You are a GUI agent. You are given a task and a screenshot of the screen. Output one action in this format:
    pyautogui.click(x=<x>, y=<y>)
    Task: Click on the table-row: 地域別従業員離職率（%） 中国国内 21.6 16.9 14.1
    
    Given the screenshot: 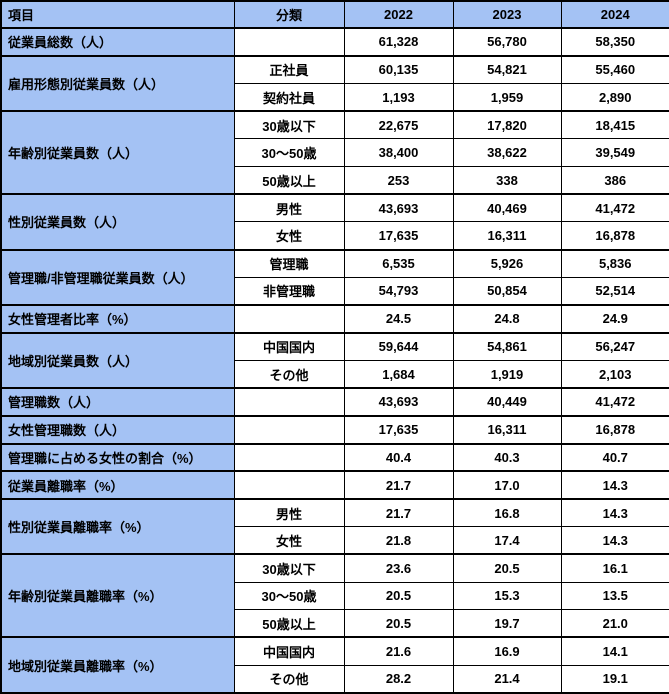 What is the action you would take?
    pyautogui.click(x=334, y=665)
    